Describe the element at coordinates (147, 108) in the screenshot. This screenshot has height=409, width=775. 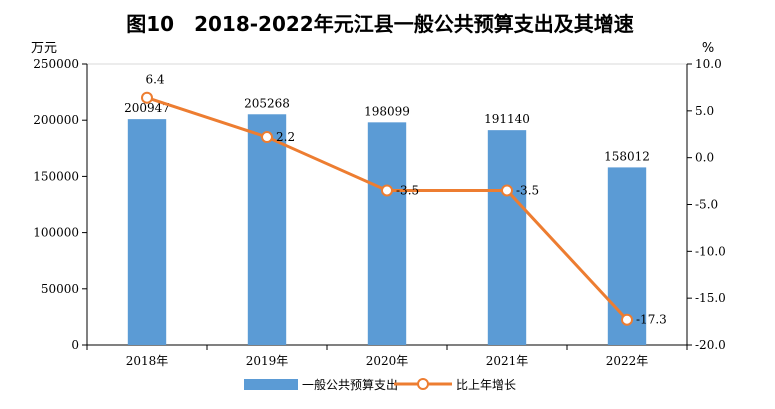
I see `bar-value-label: 200947` at that location.